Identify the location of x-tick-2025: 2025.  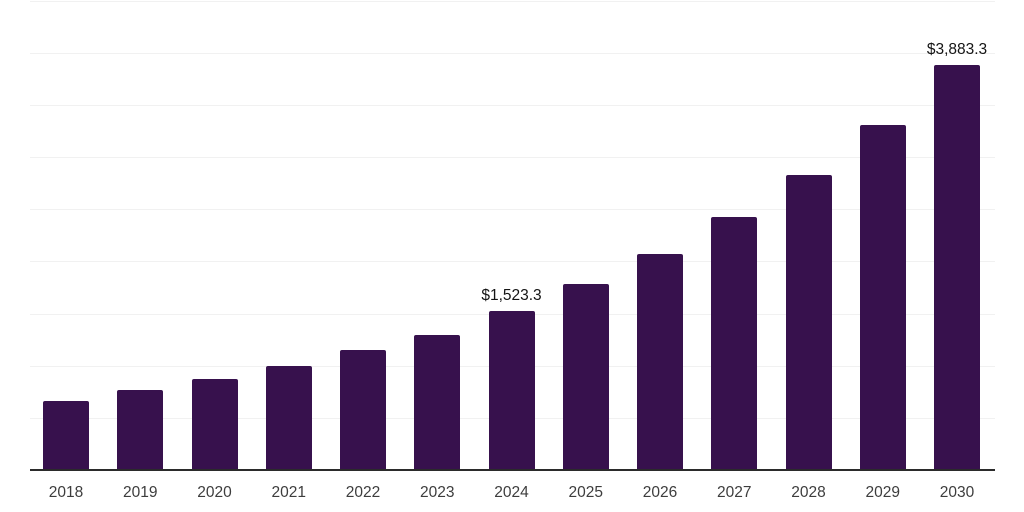
(585, 492).